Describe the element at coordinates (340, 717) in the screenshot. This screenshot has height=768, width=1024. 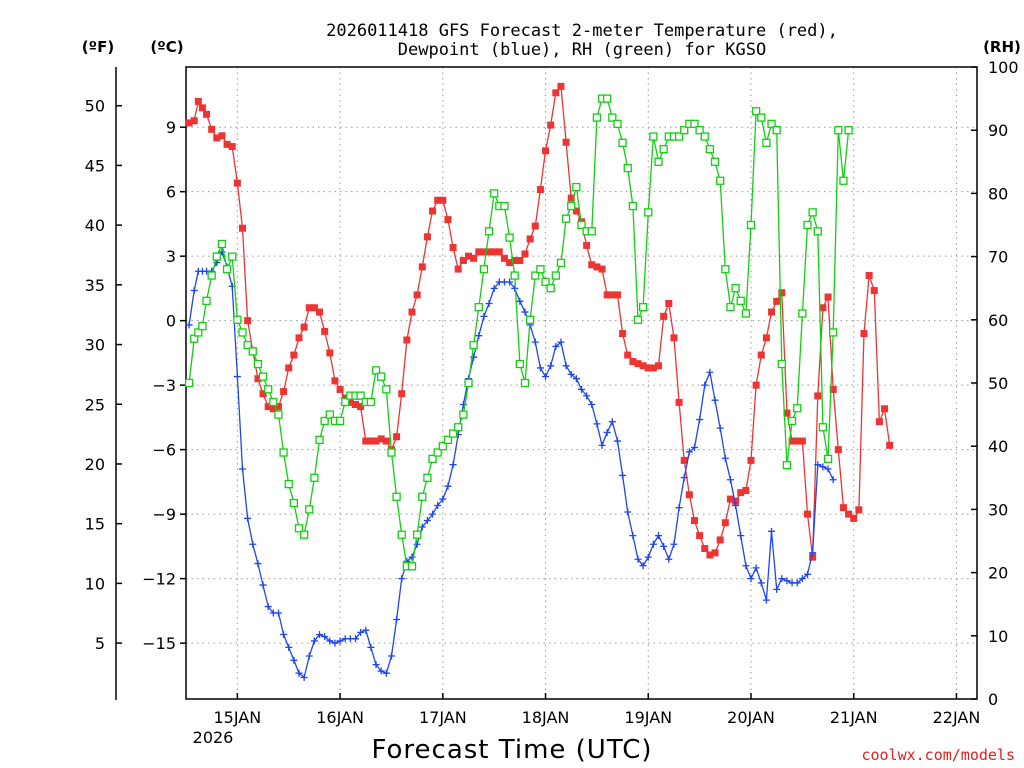
I see `time-tick-label: 16JAN` at that location.